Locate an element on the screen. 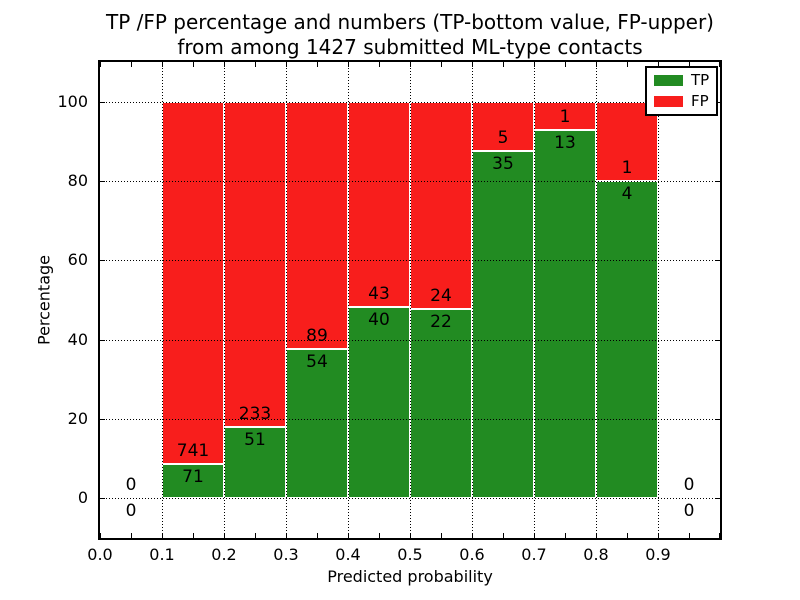 Image resolution: width=800 pixels, height=600 pixels. tp-count-label: 22 is located at coordinates (441, 321).